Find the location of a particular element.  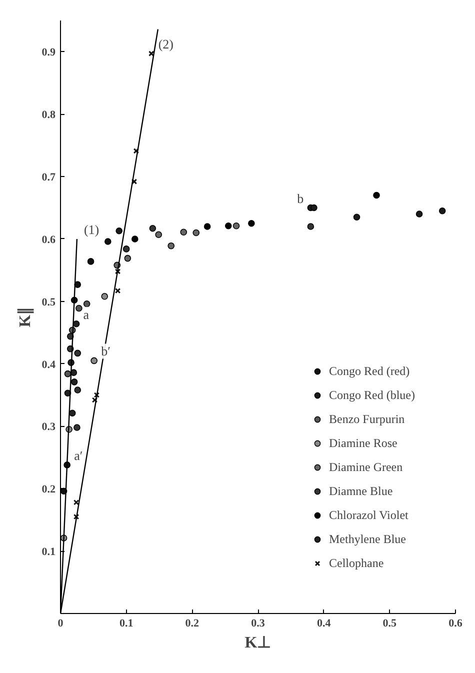

y-tick-label: 0.4 is located at coordinates (49, 364).